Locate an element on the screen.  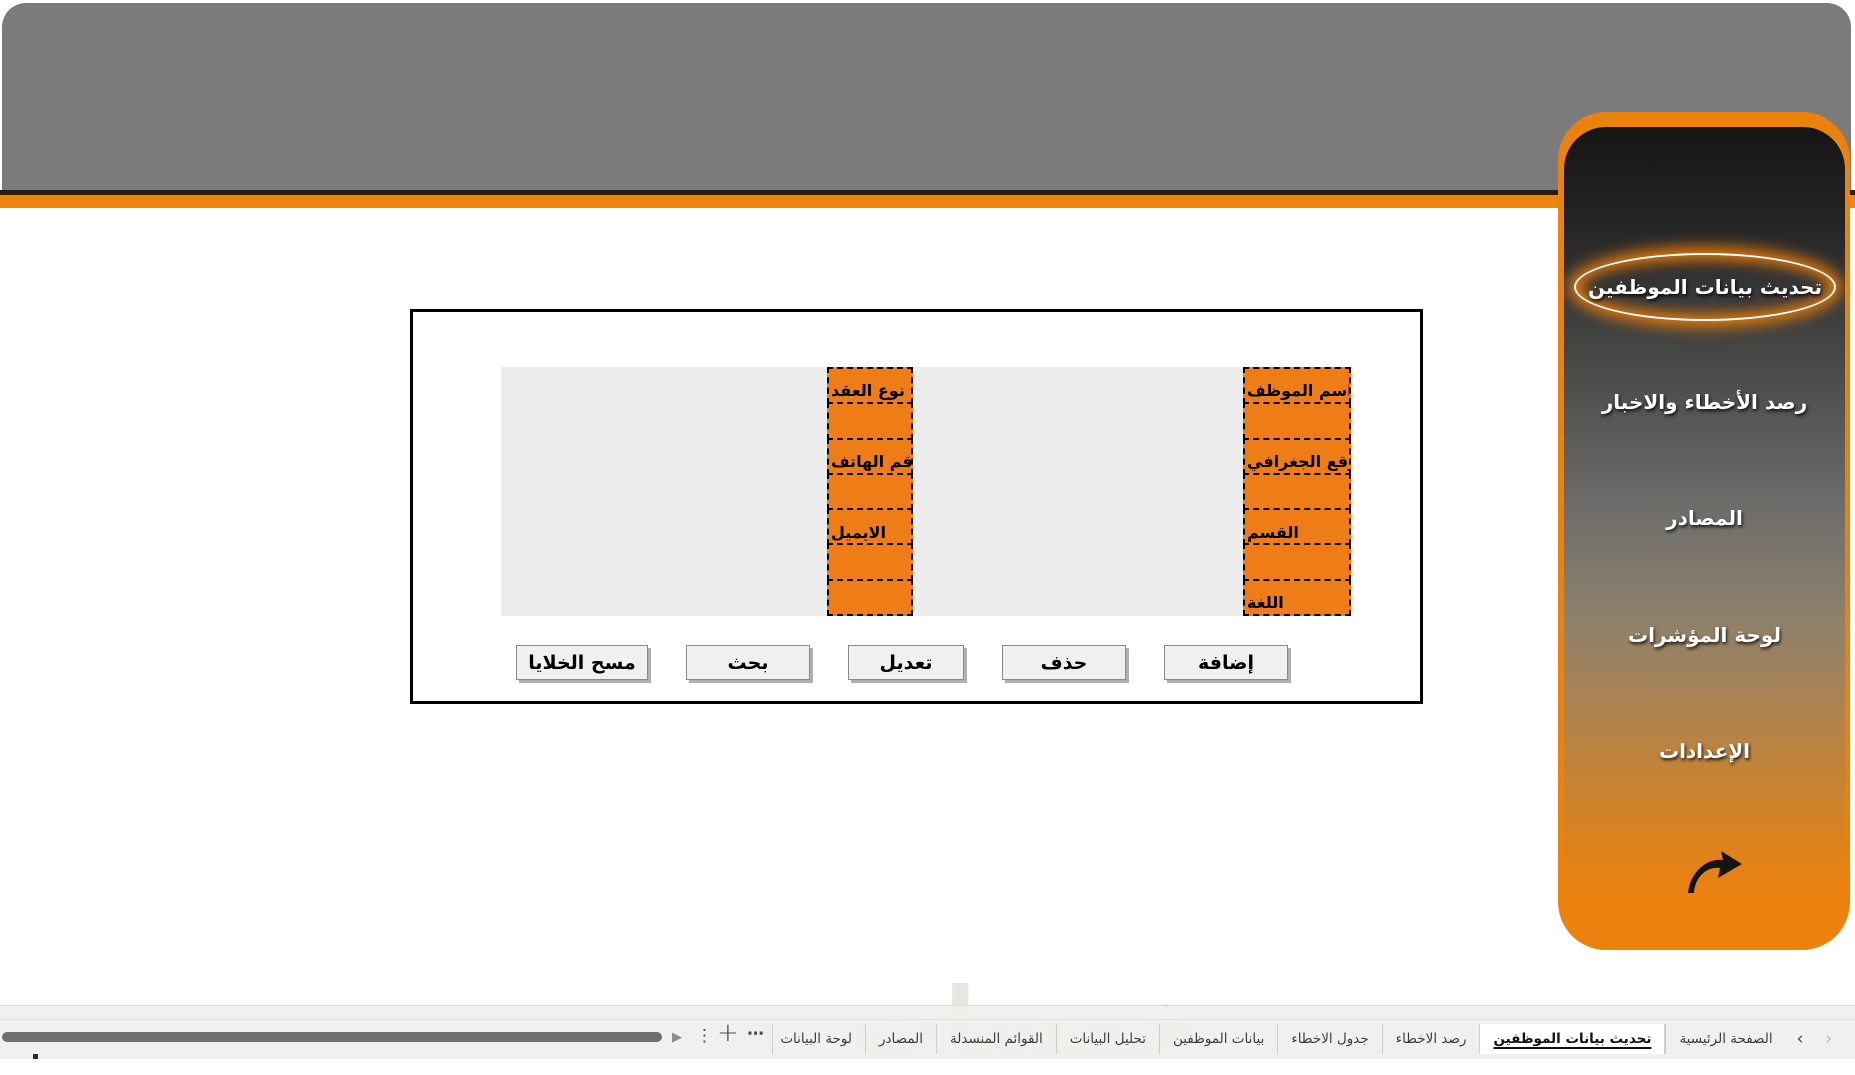
form-column-right: اسم الموظف الموقع الجغرافي القسم اللغة is located at coordinates (1297, 491).